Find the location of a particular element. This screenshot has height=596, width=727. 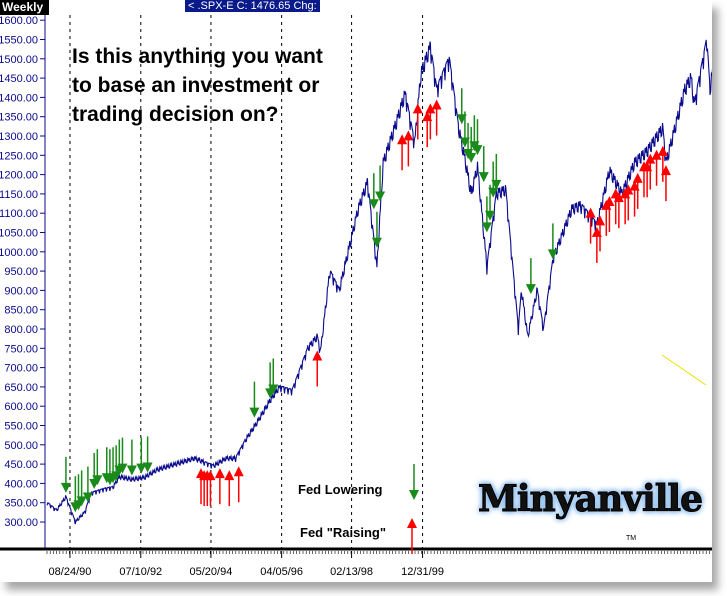

y-tick-label: 350.00 is located at coordinates (21, 504).